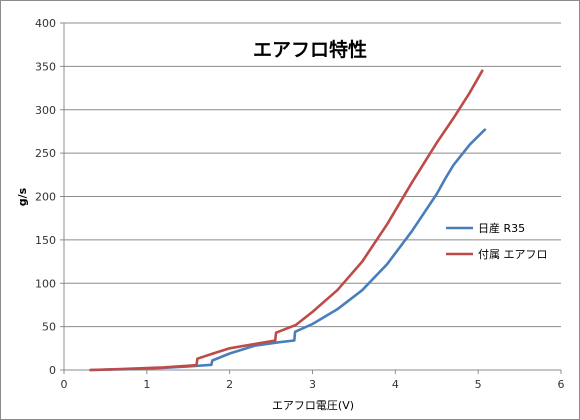 Image resolution: width=580 pixels, height=420 pixels. Describe the element at coordinates (22, 196) in the screenshot. I see `y-axis-label: g/s` at that location.